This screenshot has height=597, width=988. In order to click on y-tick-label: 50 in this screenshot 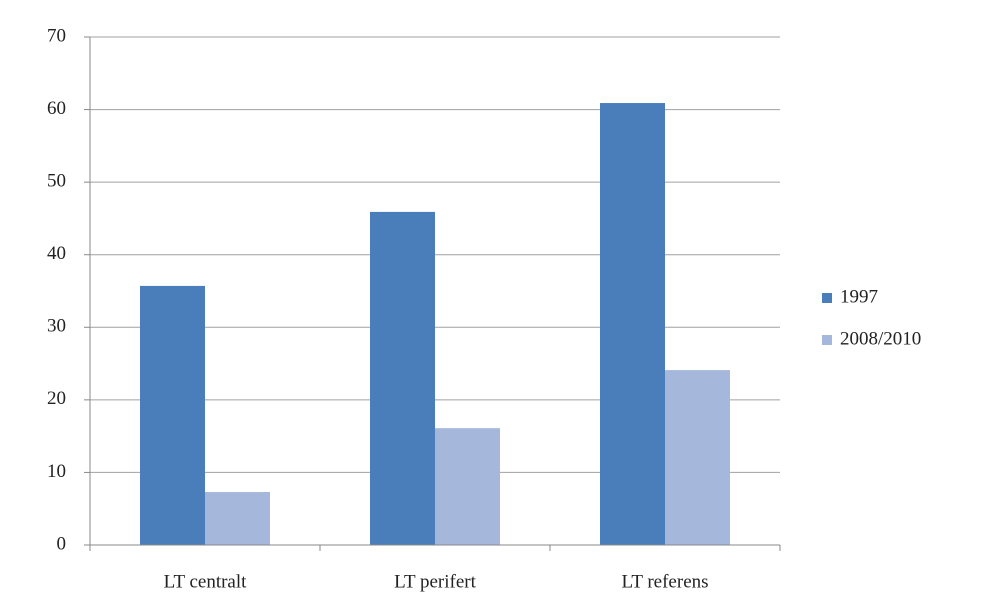, I will do `click(56, 181)`.